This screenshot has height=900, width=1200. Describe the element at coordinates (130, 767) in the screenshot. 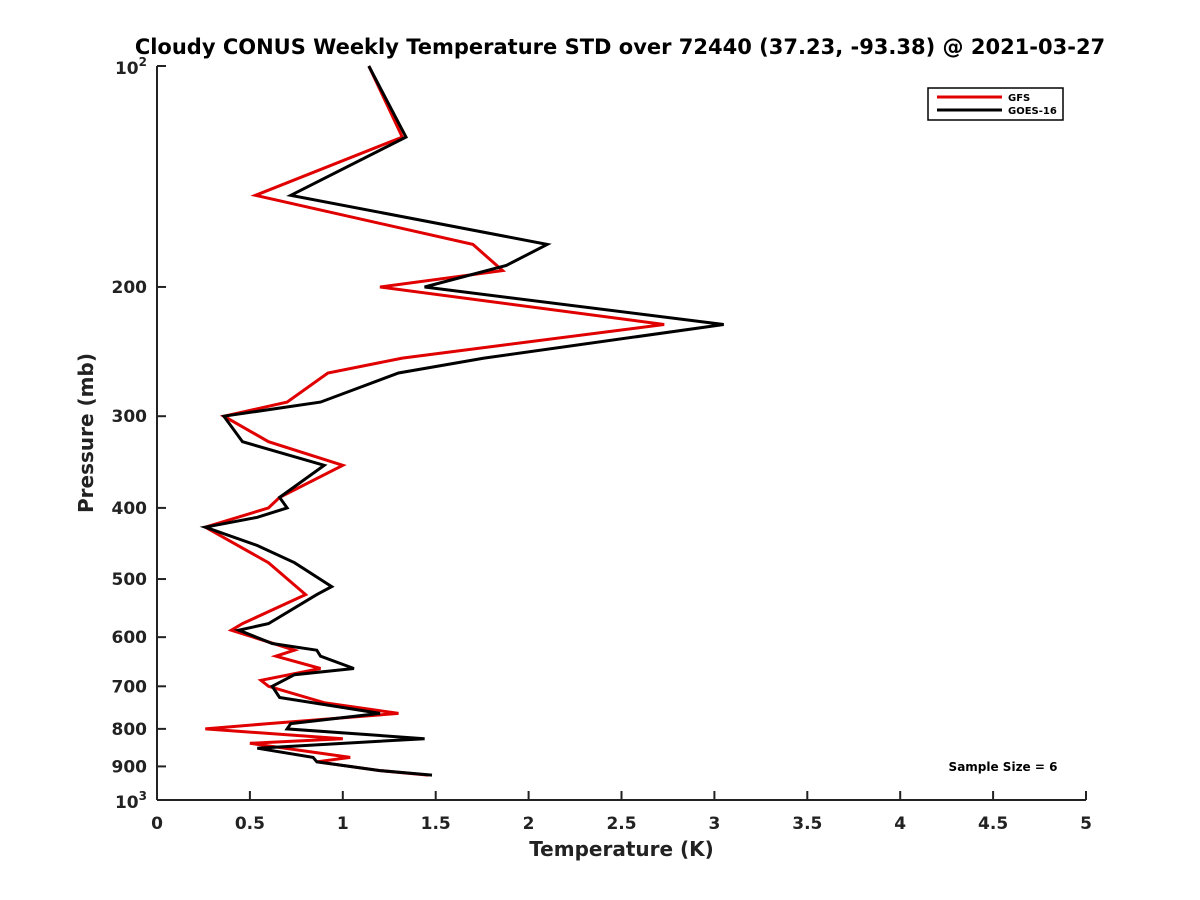

I see `y-tick-label: 900` at that location.